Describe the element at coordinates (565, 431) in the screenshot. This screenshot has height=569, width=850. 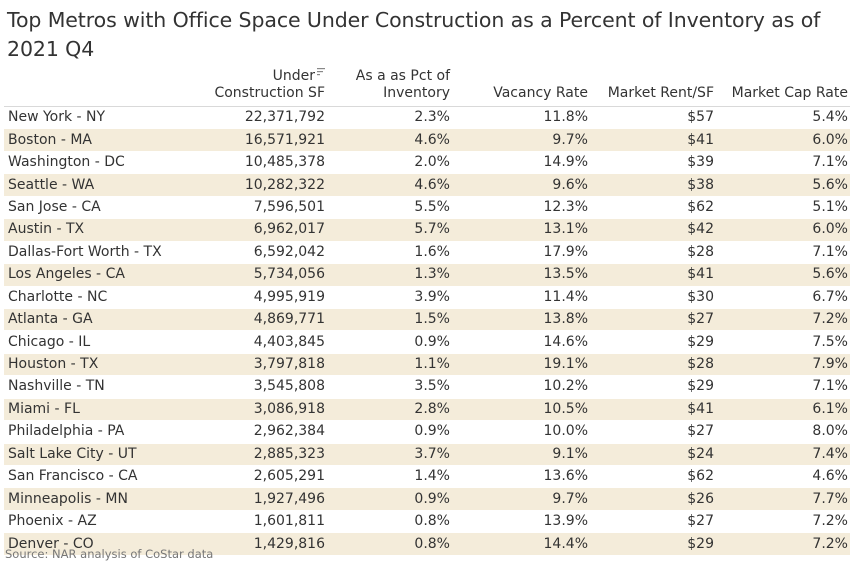
I see `cell-vacancy-rate: 10.0%` at that location.